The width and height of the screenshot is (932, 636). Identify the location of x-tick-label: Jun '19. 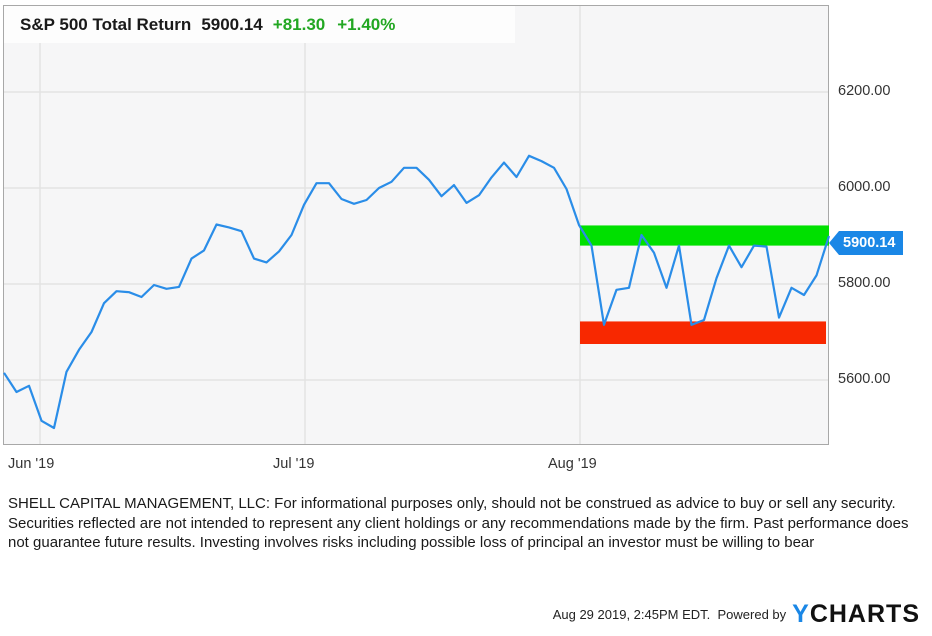
(31, 464).